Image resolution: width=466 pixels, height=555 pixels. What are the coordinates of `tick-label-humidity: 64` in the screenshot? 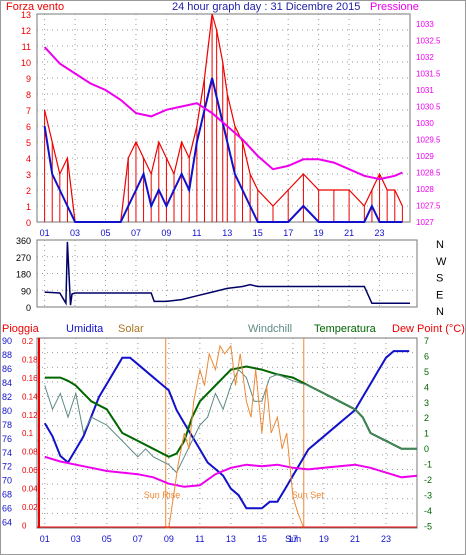 It's located at (7, 523).